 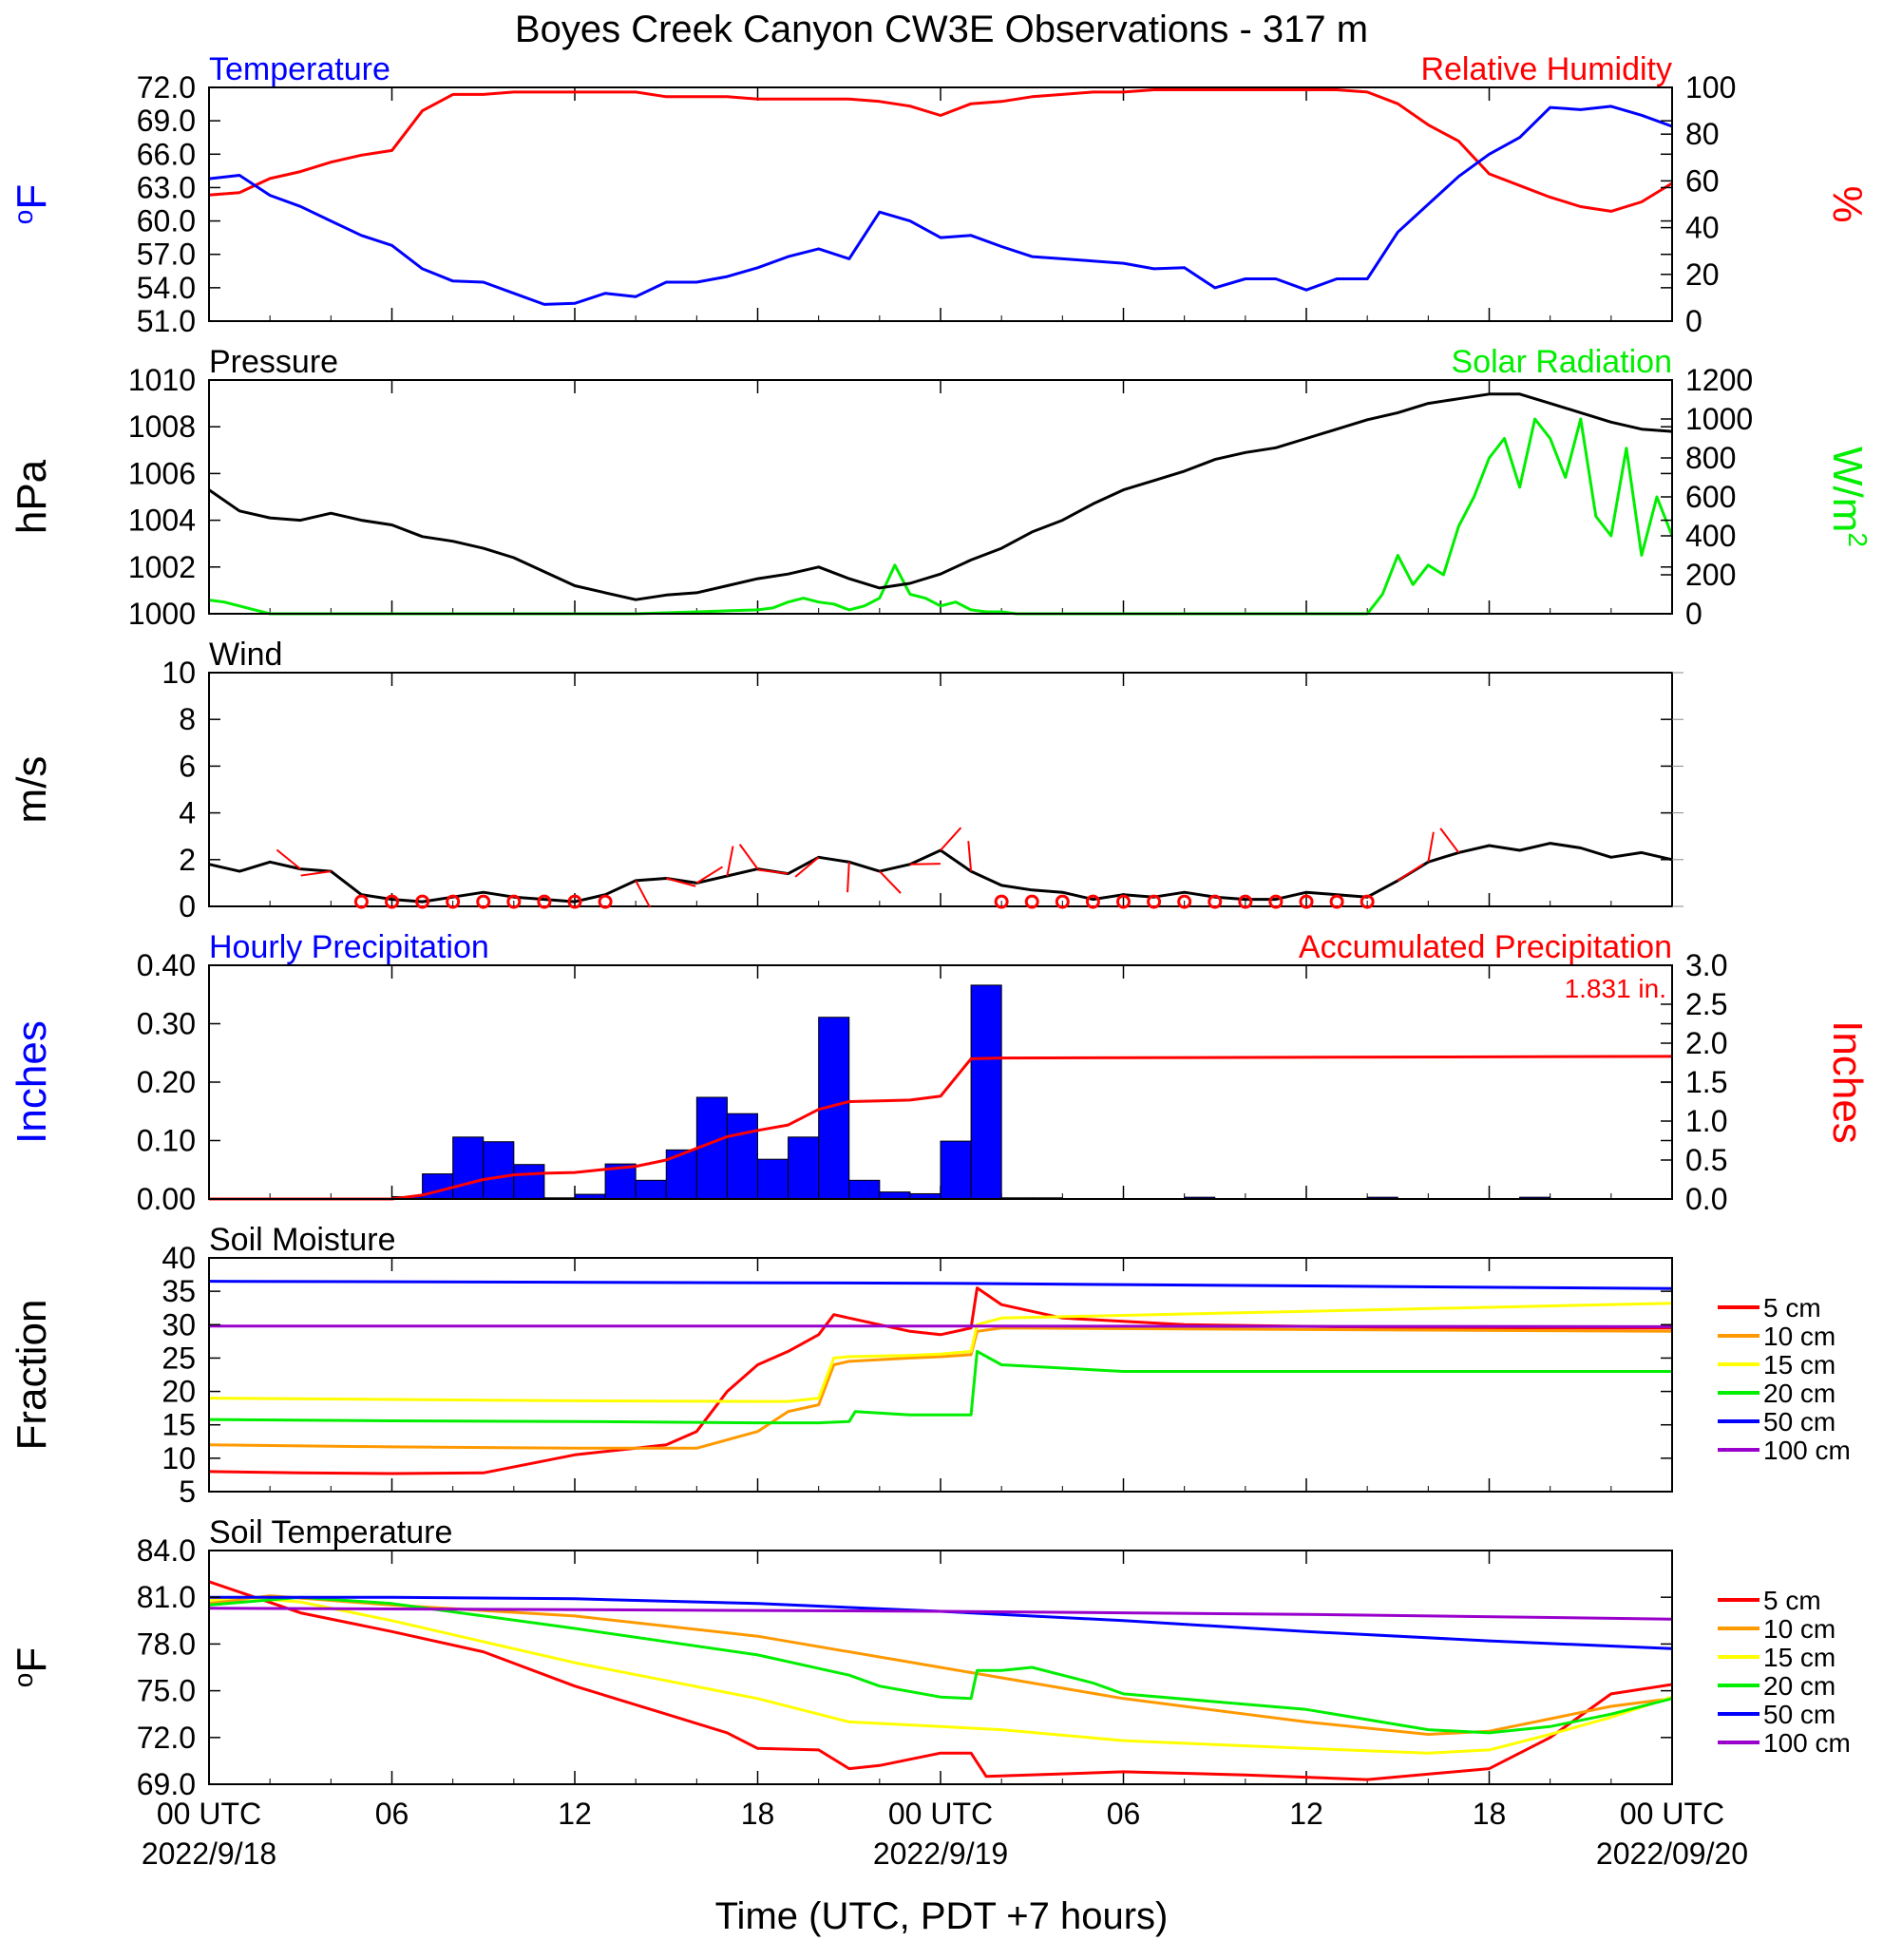 What do you see at coordinates (179, 1425) in the screenshot?
I see `soilm-left-tick-label: 15` at bounding box center [179, 1425].